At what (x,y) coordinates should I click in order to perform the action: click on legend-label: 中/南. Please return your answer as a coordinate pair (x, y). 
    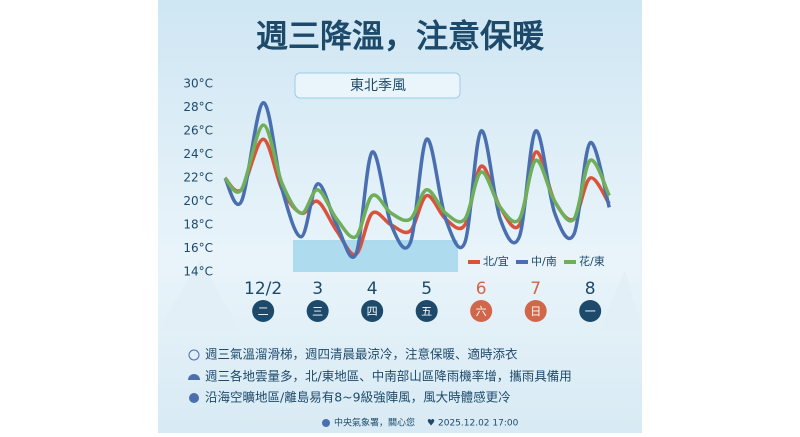
    Looking at the image, I should click on (544, 261).